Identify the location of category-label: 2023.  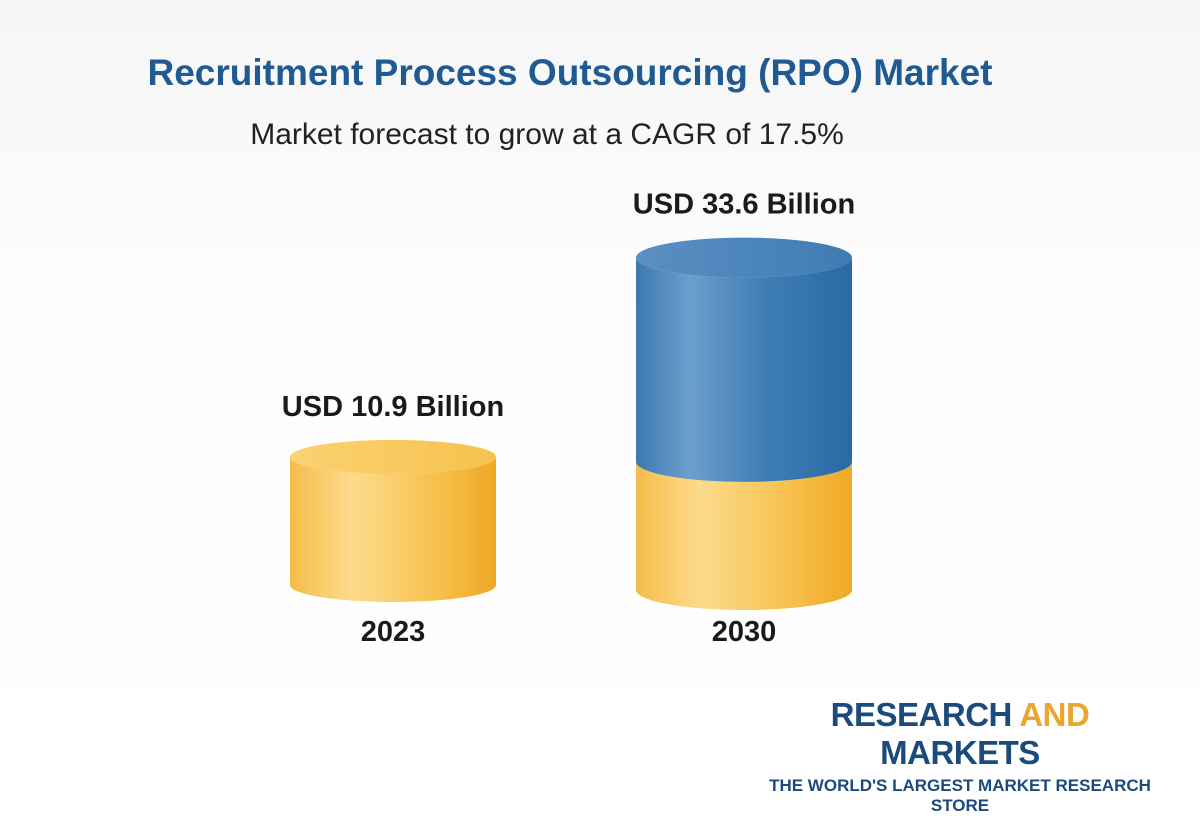
(393, 632).